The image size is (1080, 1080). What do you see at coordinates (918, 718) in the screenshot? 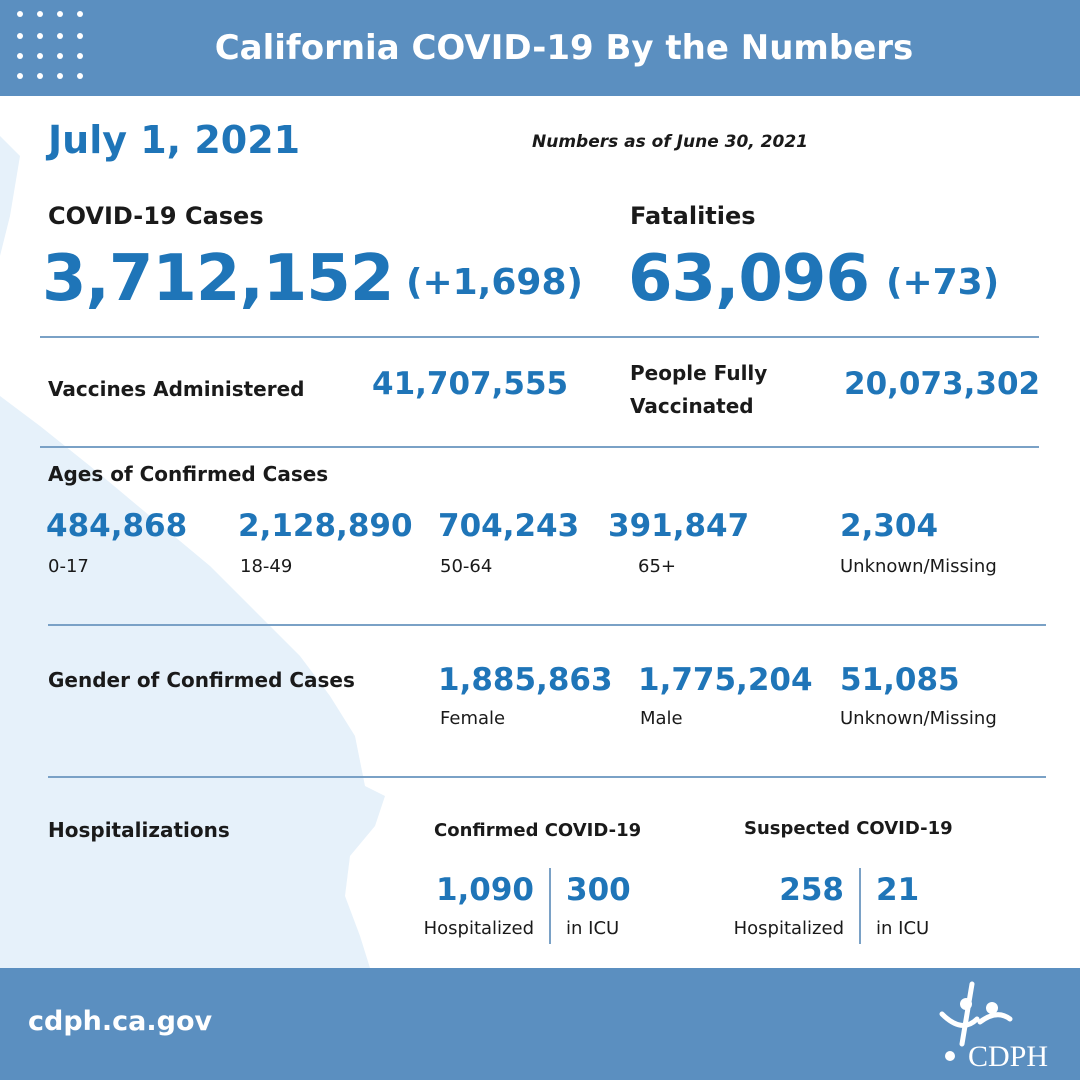
I see `gender-label-item: Unknown/Missing` at bounding box center [918, 718].